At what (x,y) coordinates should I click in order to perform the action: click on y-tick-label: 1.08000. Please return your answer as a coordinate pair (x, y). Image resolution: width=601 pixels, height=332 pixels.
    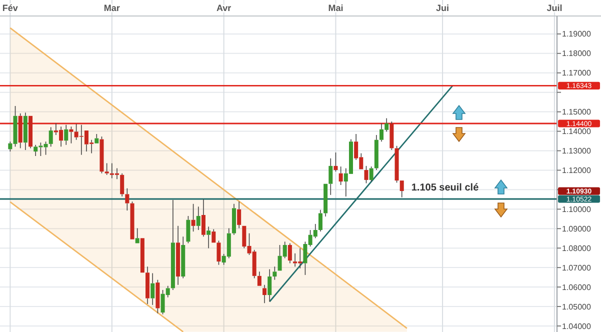
    Looking at the image, I should click on (577, 248).